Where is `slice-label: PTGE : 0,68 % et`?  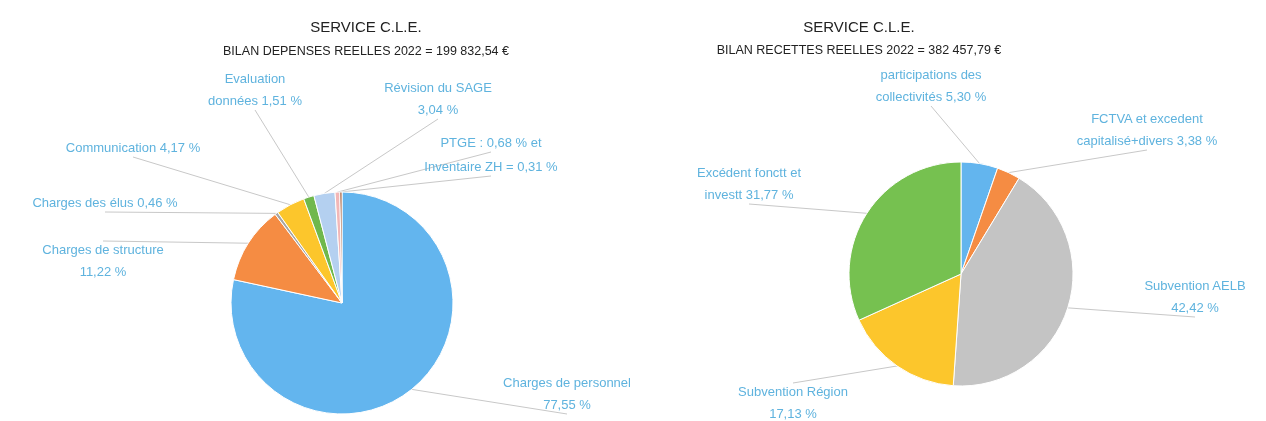 slice-label: PTGE : 0,68 % et is located at coordinates (491, 142).